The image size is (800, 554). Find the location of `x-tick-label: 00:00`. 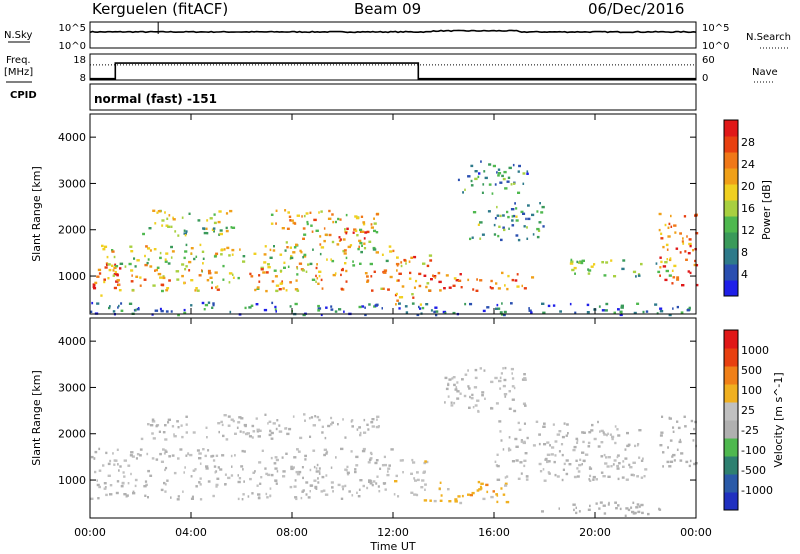

x-tick-label: 00:00 is located at coordinates (90, 532).